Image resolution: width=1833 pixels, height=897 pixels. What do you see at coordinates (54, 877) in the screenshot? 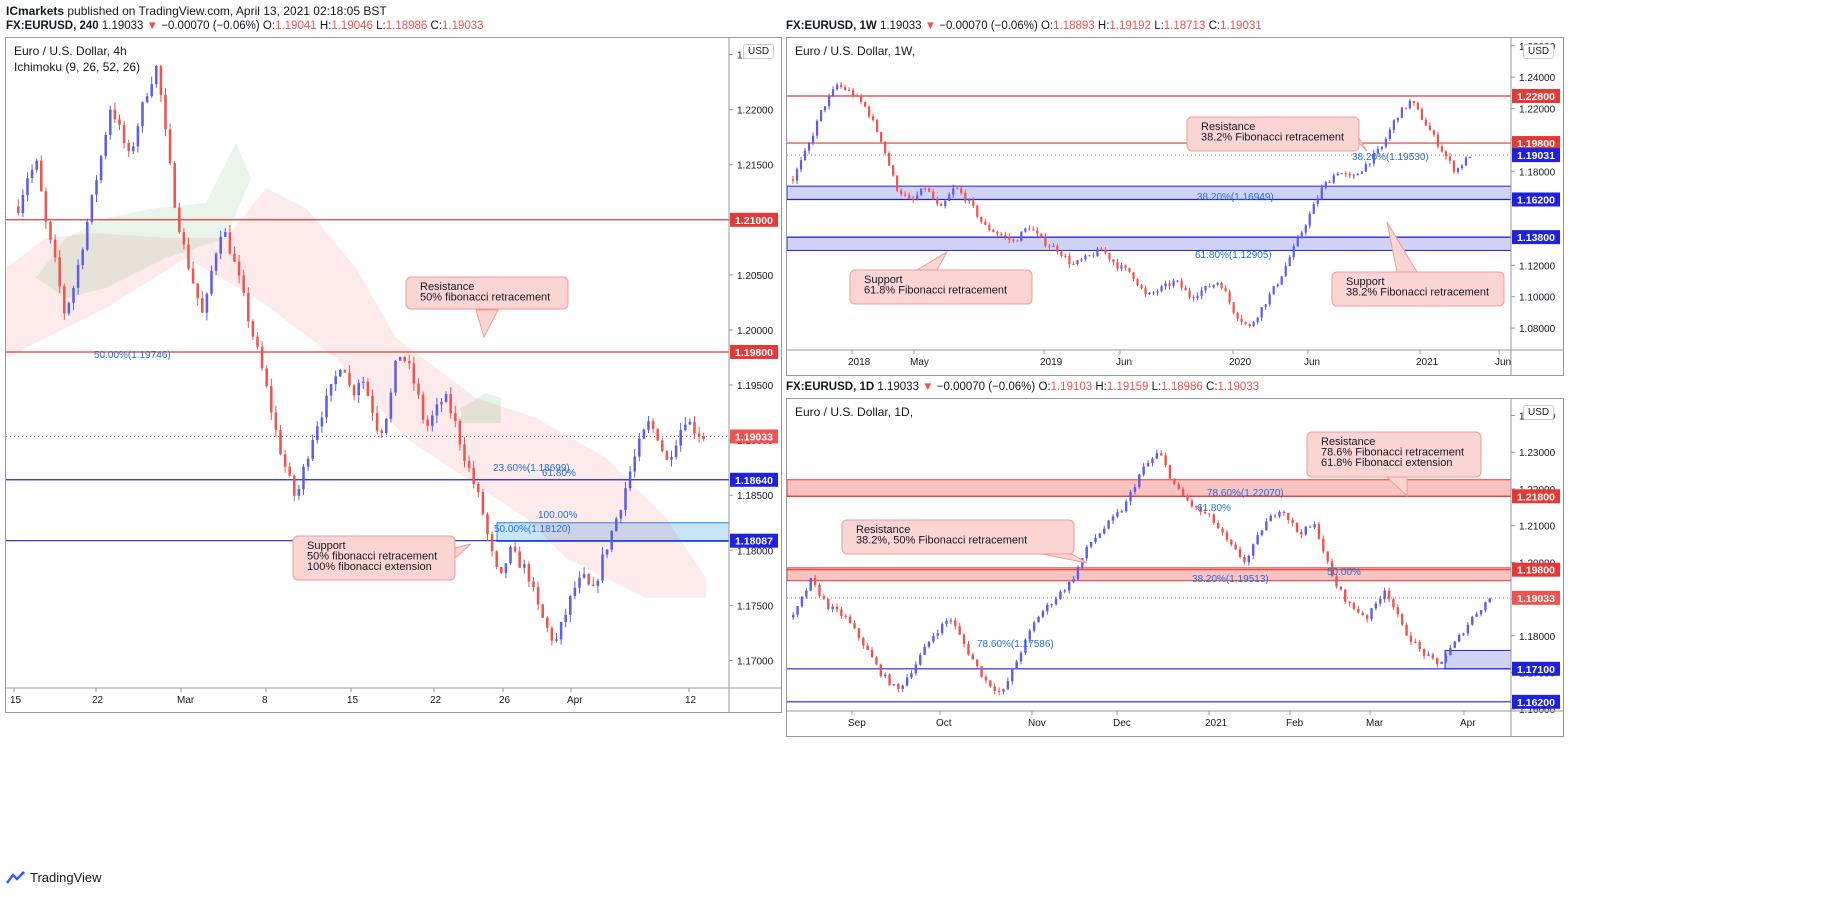
I see `tradingview-footer: TradingView` at bounding box center [54, 877].